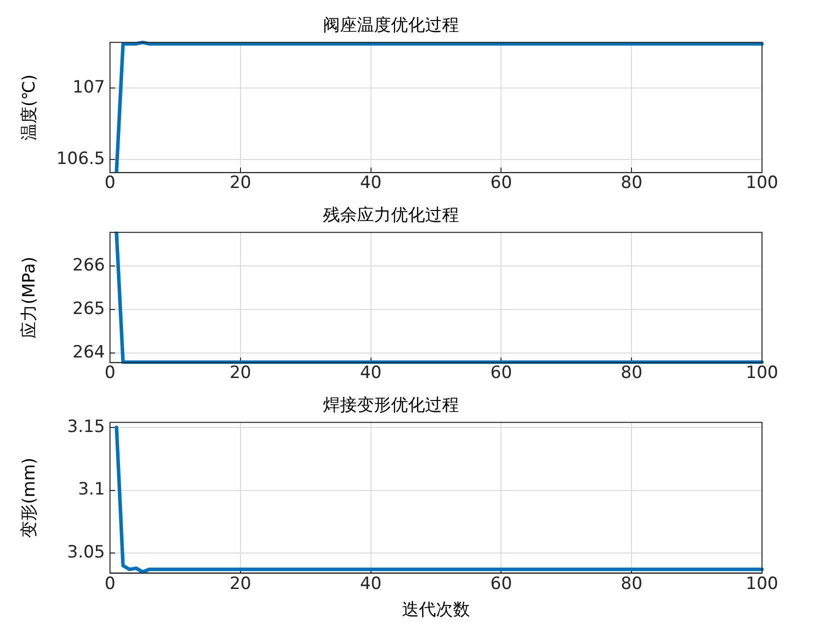  Describe the element at coordinates (91, 490) in the screenshot. I see `y-tick-label: 3.1` at that location.